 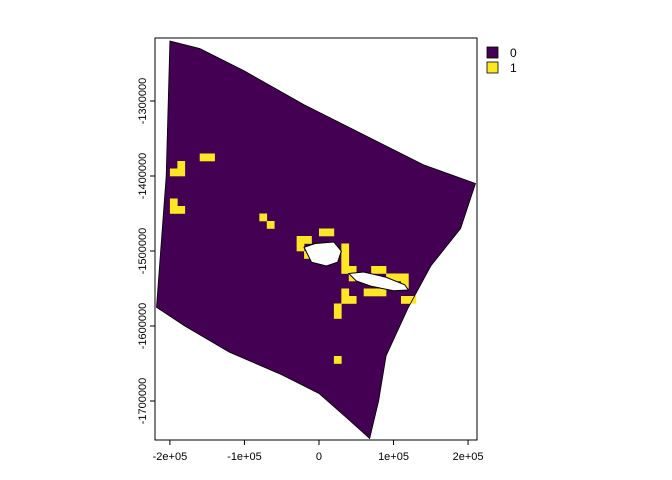 I want to click on legend-label: 1, so click(x=513, y=68).